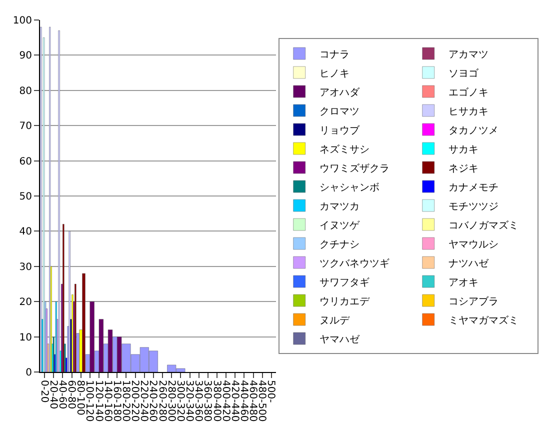  What do you see at coordinates (339, 226) in the screenshot?
I see `legend-label: イヌツゲ` at bounding box center [339, 226].